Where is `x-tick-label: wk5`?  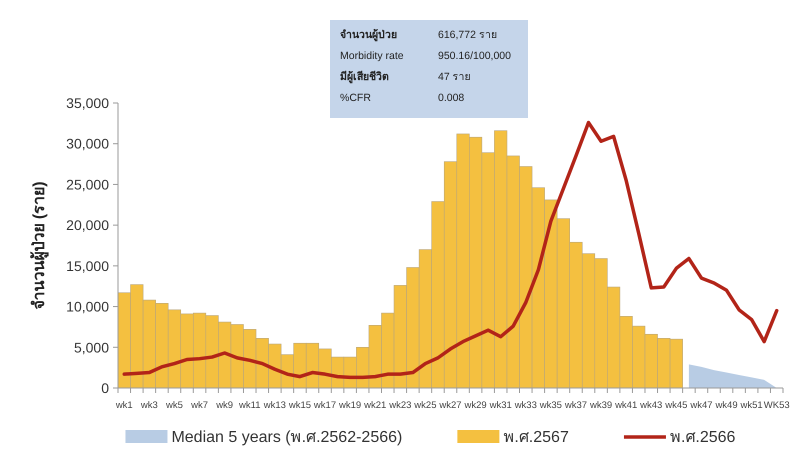
x-tick-label: wk5 is located at coordinates (174, 405).